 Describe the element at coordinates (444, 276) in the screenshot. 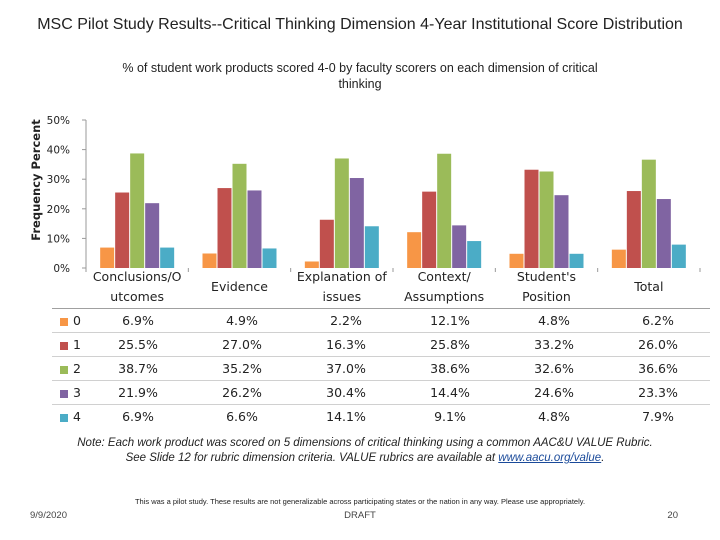

I see `category-label-line: Context/` at that location.